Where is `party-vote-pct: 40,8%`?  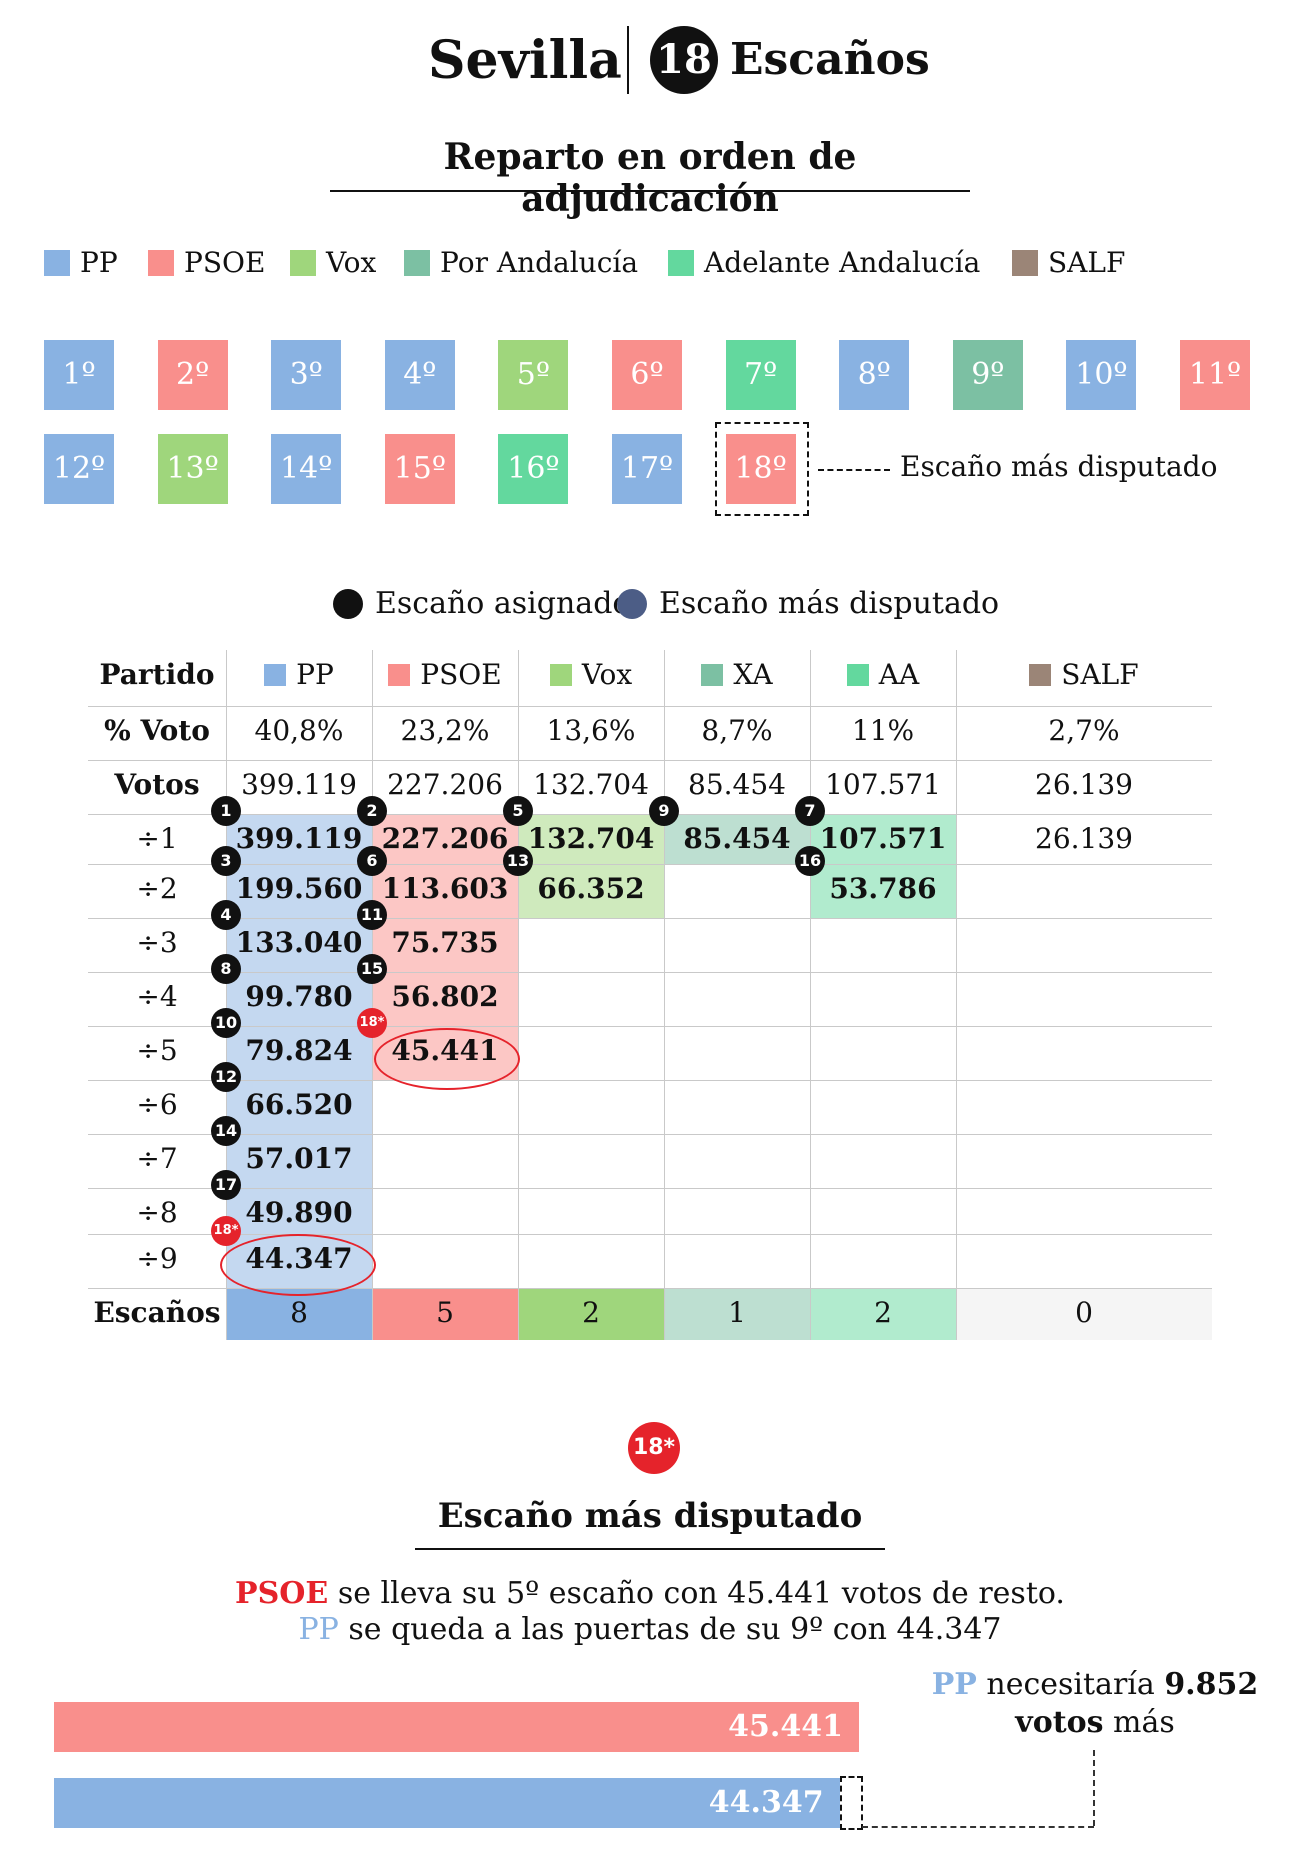 party-vote-pct: 40,8% is located at coordinates (299, 730).